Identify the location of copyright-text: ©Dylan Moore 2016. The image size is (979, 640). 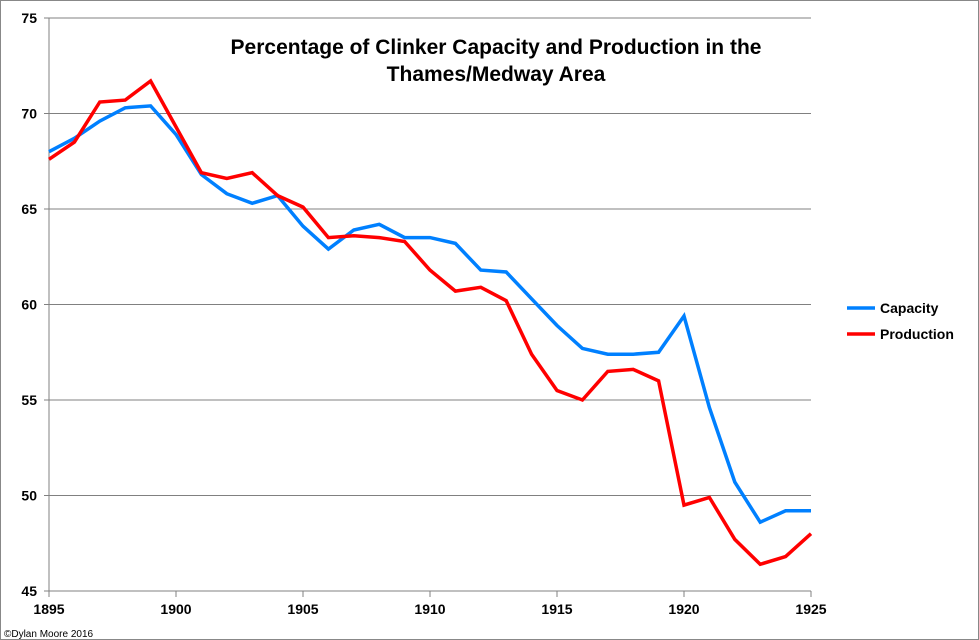
(49, 634).